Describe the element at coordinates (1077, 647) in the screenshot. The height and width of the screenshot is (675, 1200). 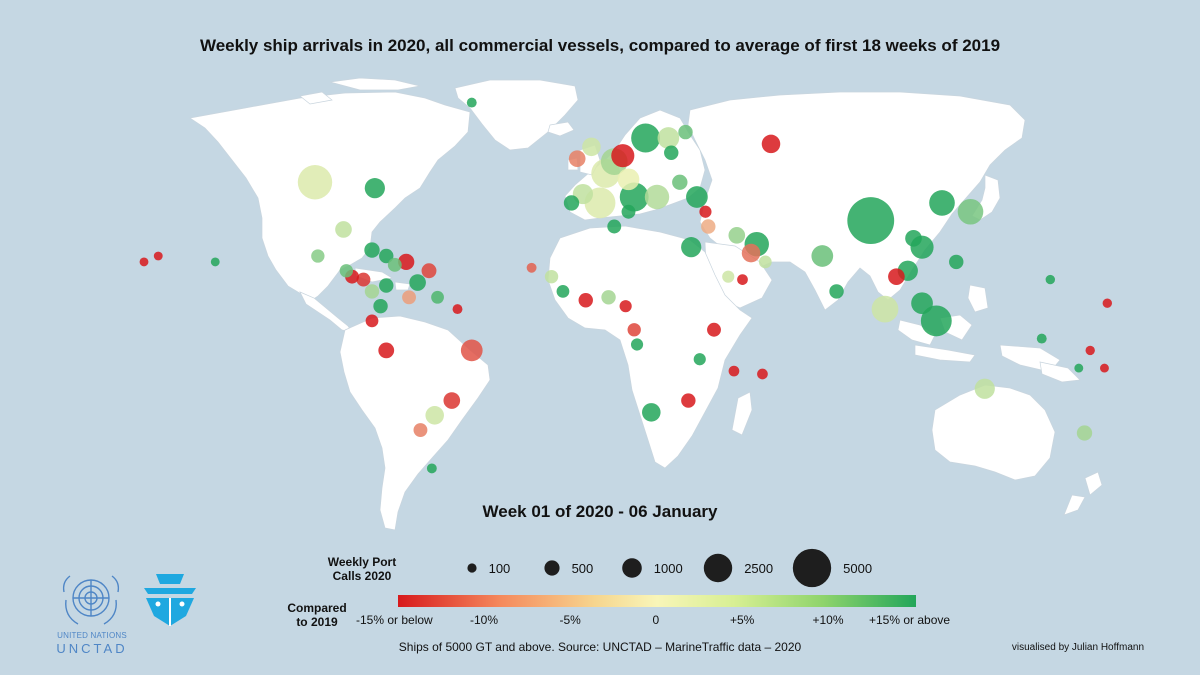
I see `credit-note: visualised by Julian Hoffmann` at that location.